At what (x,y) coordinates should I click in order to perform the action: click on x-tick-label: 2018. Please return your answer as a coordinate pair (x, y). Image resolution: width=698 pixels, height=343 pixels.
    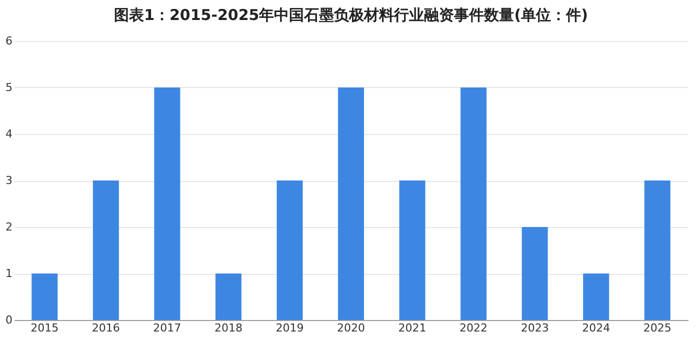
    Looking at the image, I should click on (228, 328).